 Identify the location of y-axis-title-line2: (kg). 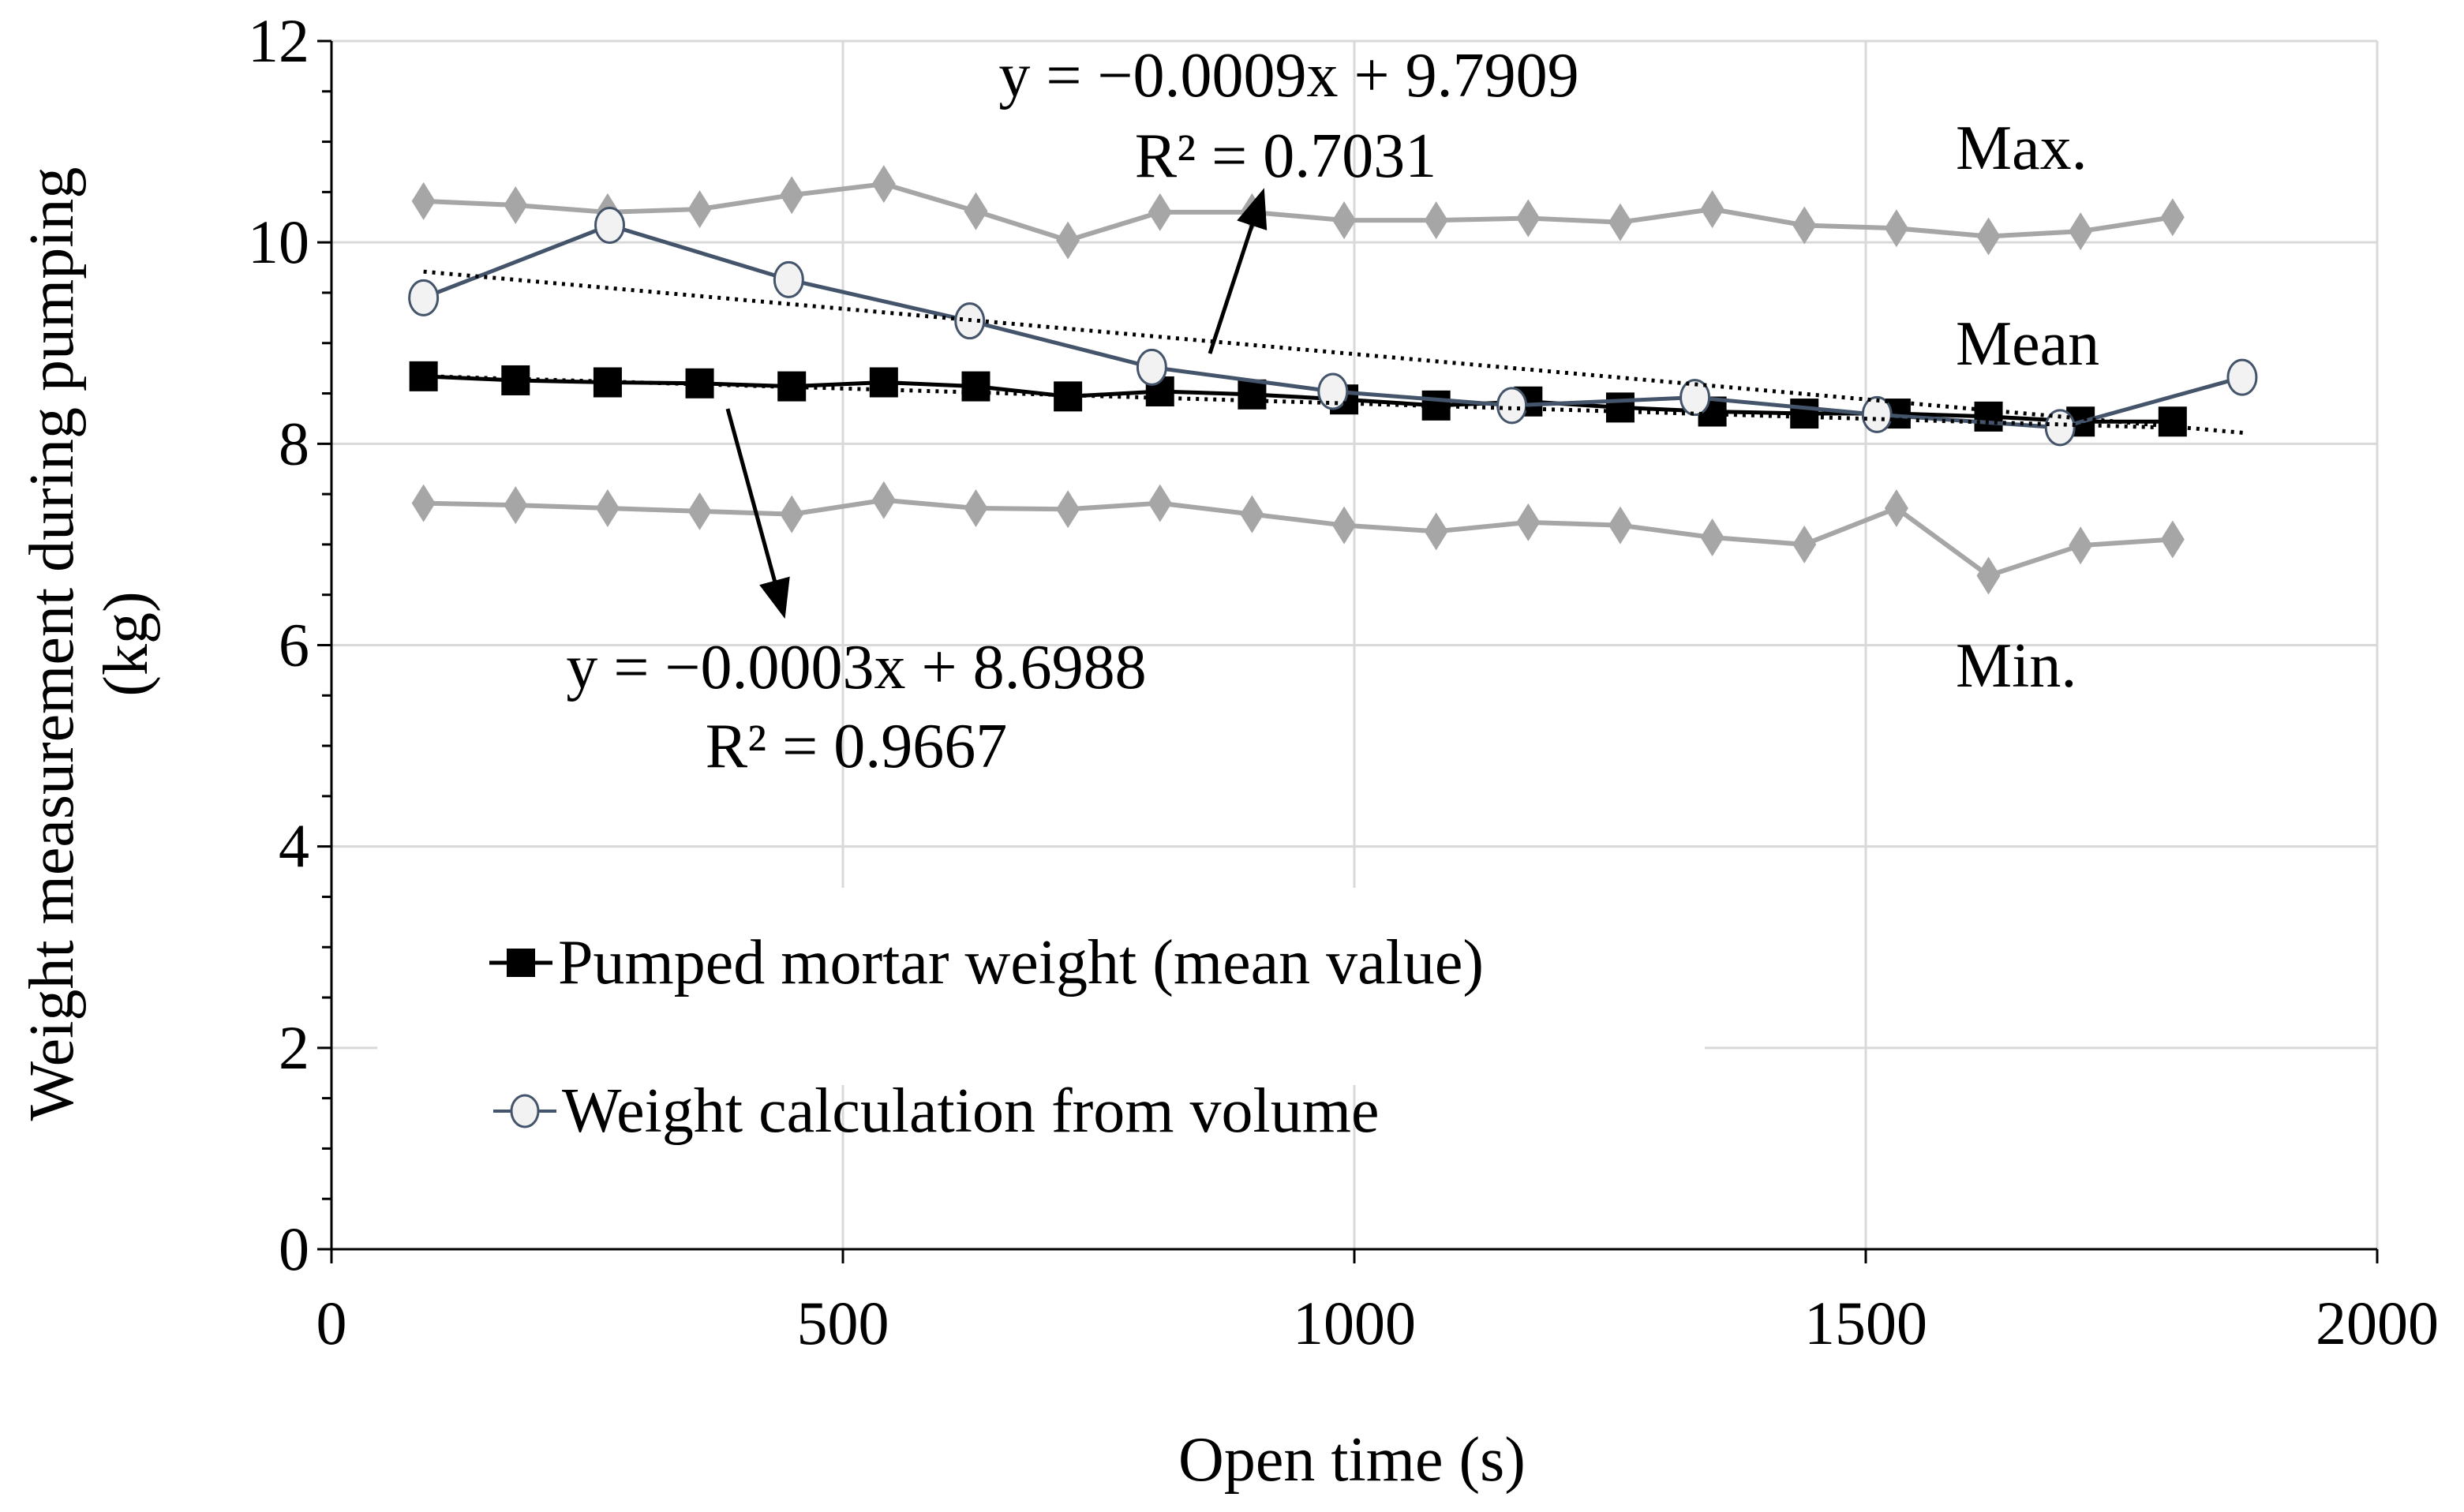
(126, 643).